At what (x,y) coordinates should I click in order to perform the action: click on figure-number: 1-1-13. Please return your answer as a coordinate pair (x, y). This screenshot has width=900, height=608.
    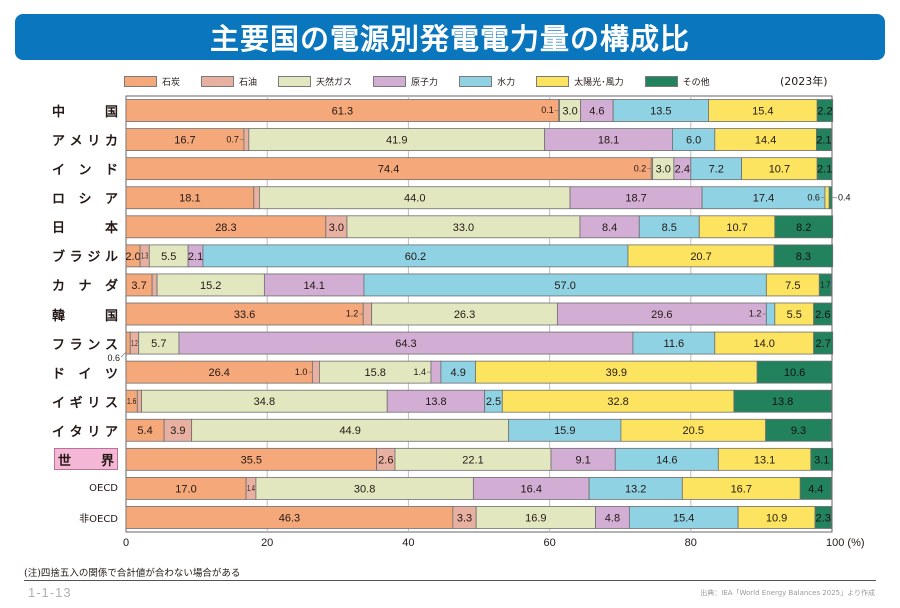
    Looking at the image, I should click on (50, 592).